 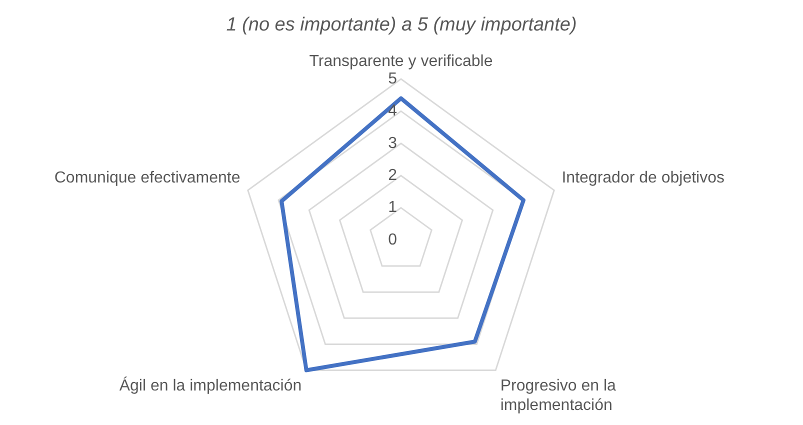 What do you see at coordinates (393, 207) in the screenshot?
I see `y-tick-label: 1` at bounding box center [393, 207].